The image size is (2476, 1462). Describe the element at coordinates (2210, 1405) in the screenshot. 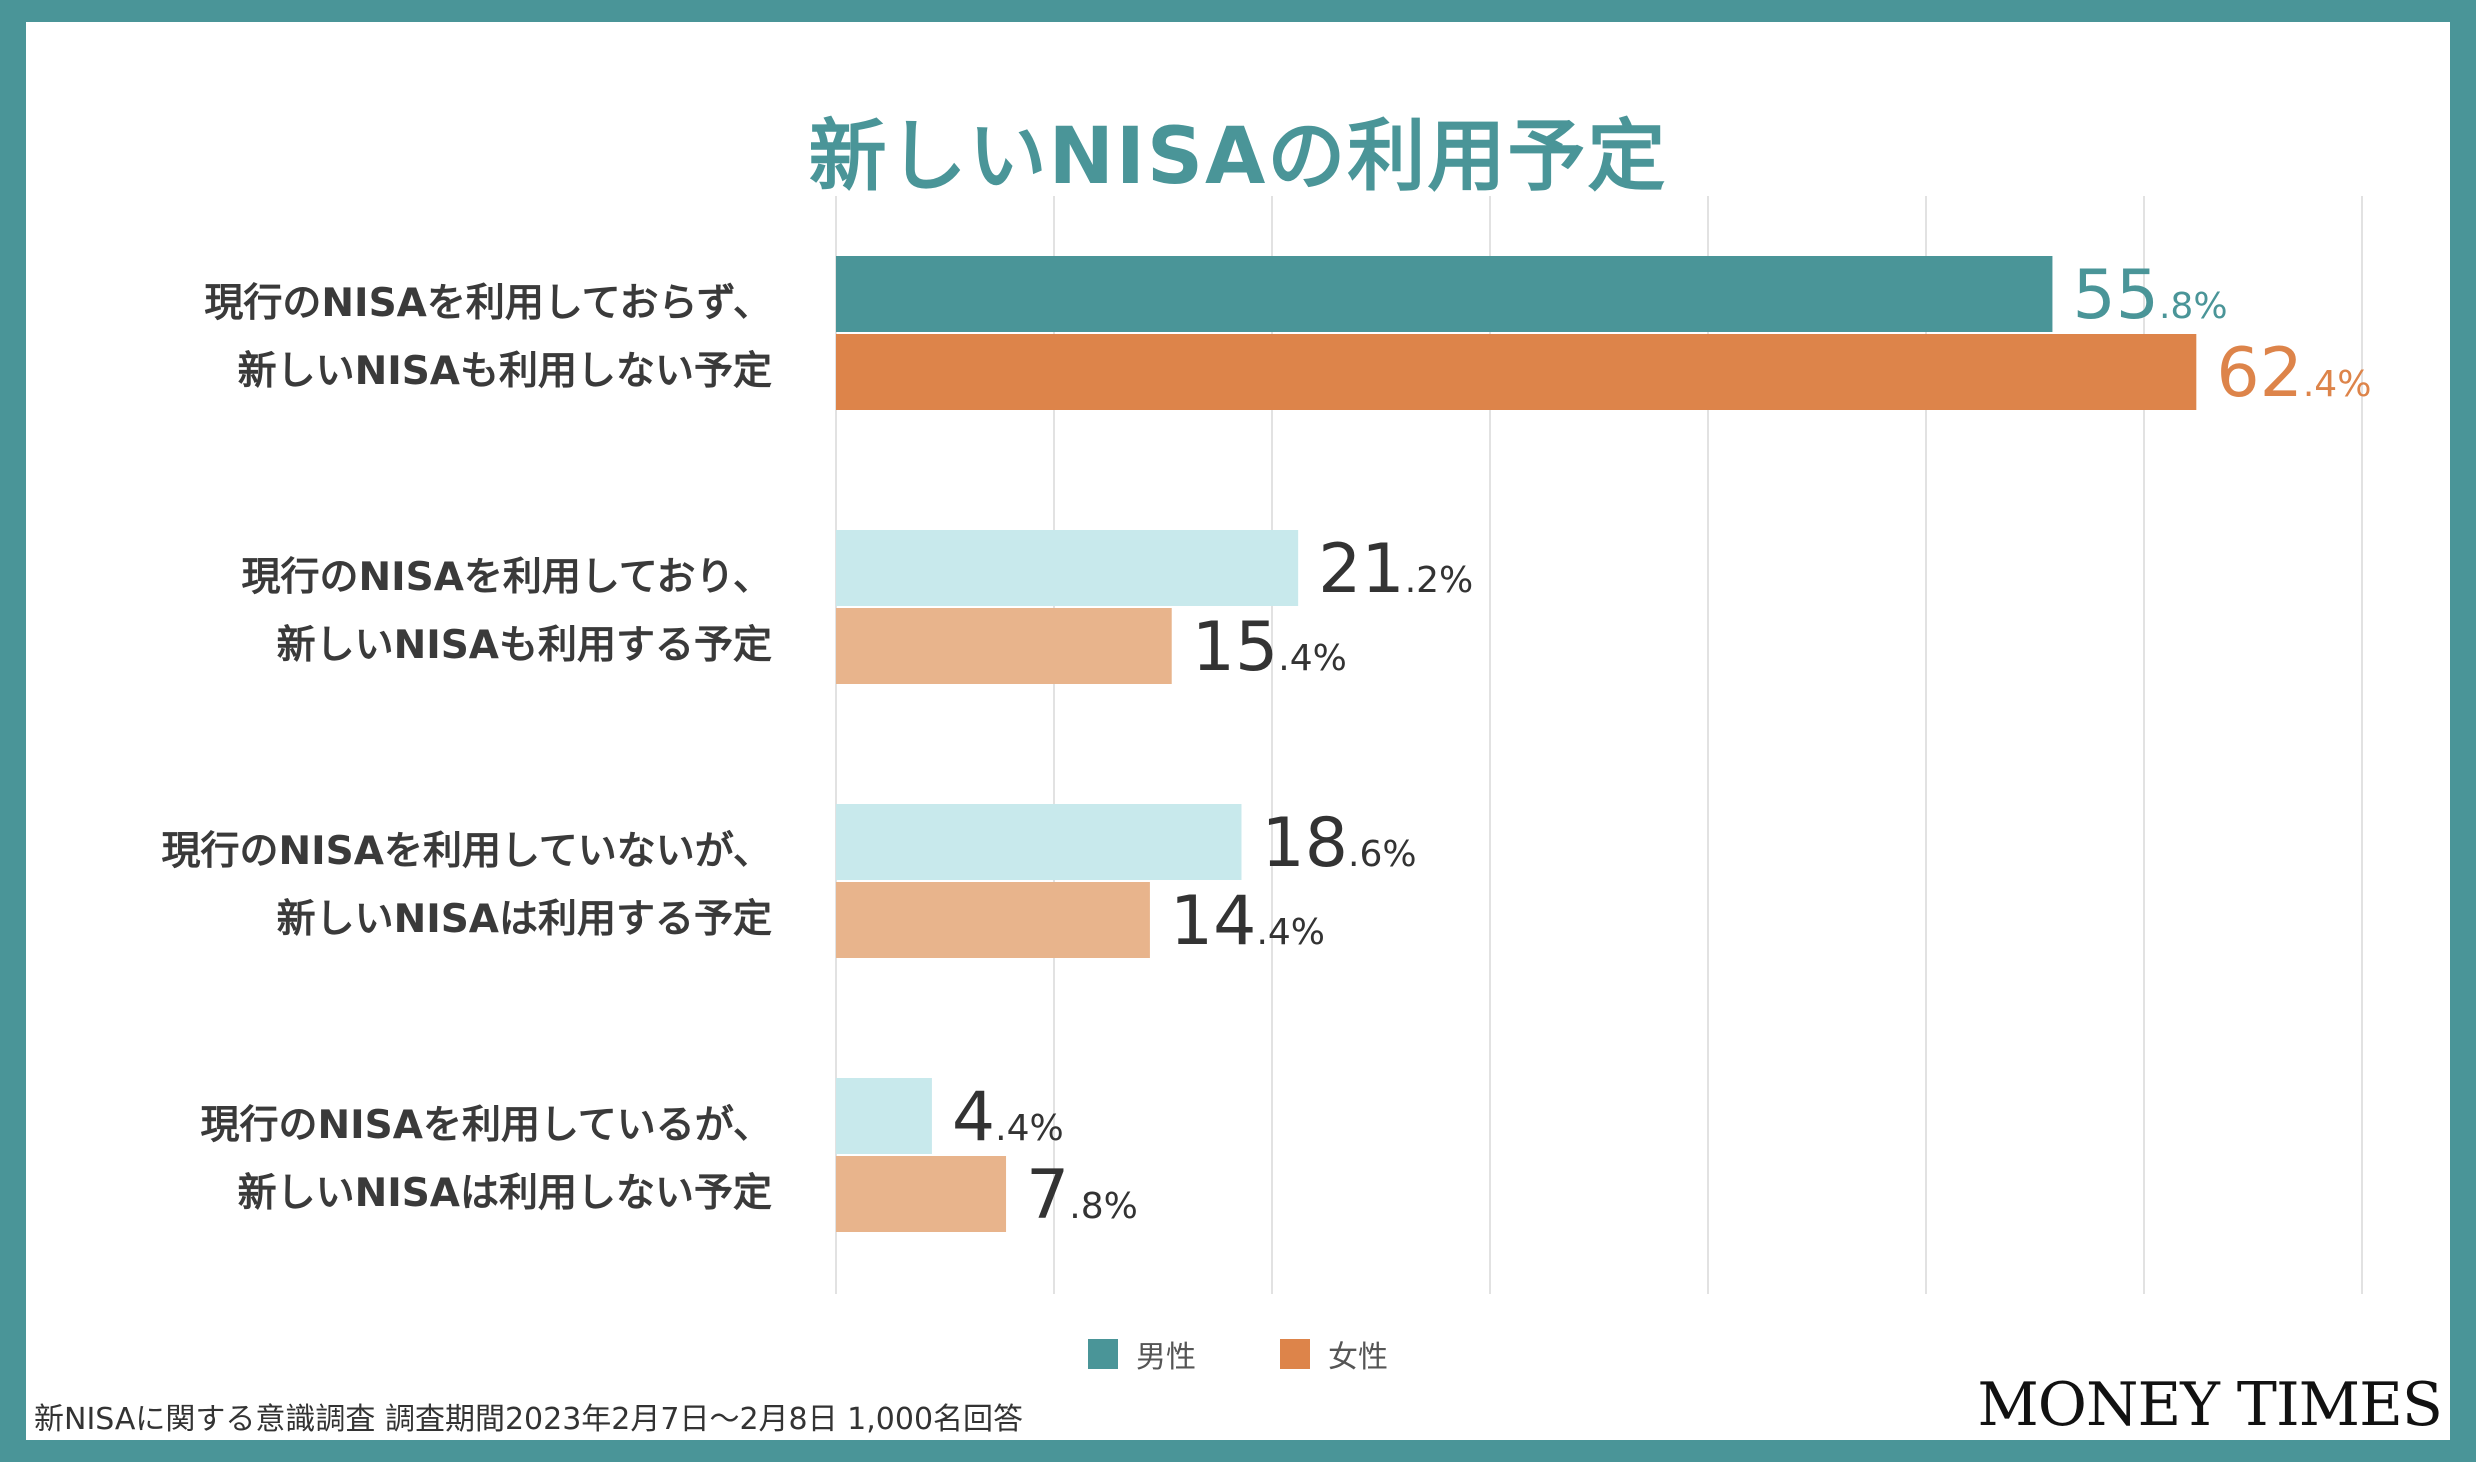

I see `brand-logo: MONEY TIMES` at that location.